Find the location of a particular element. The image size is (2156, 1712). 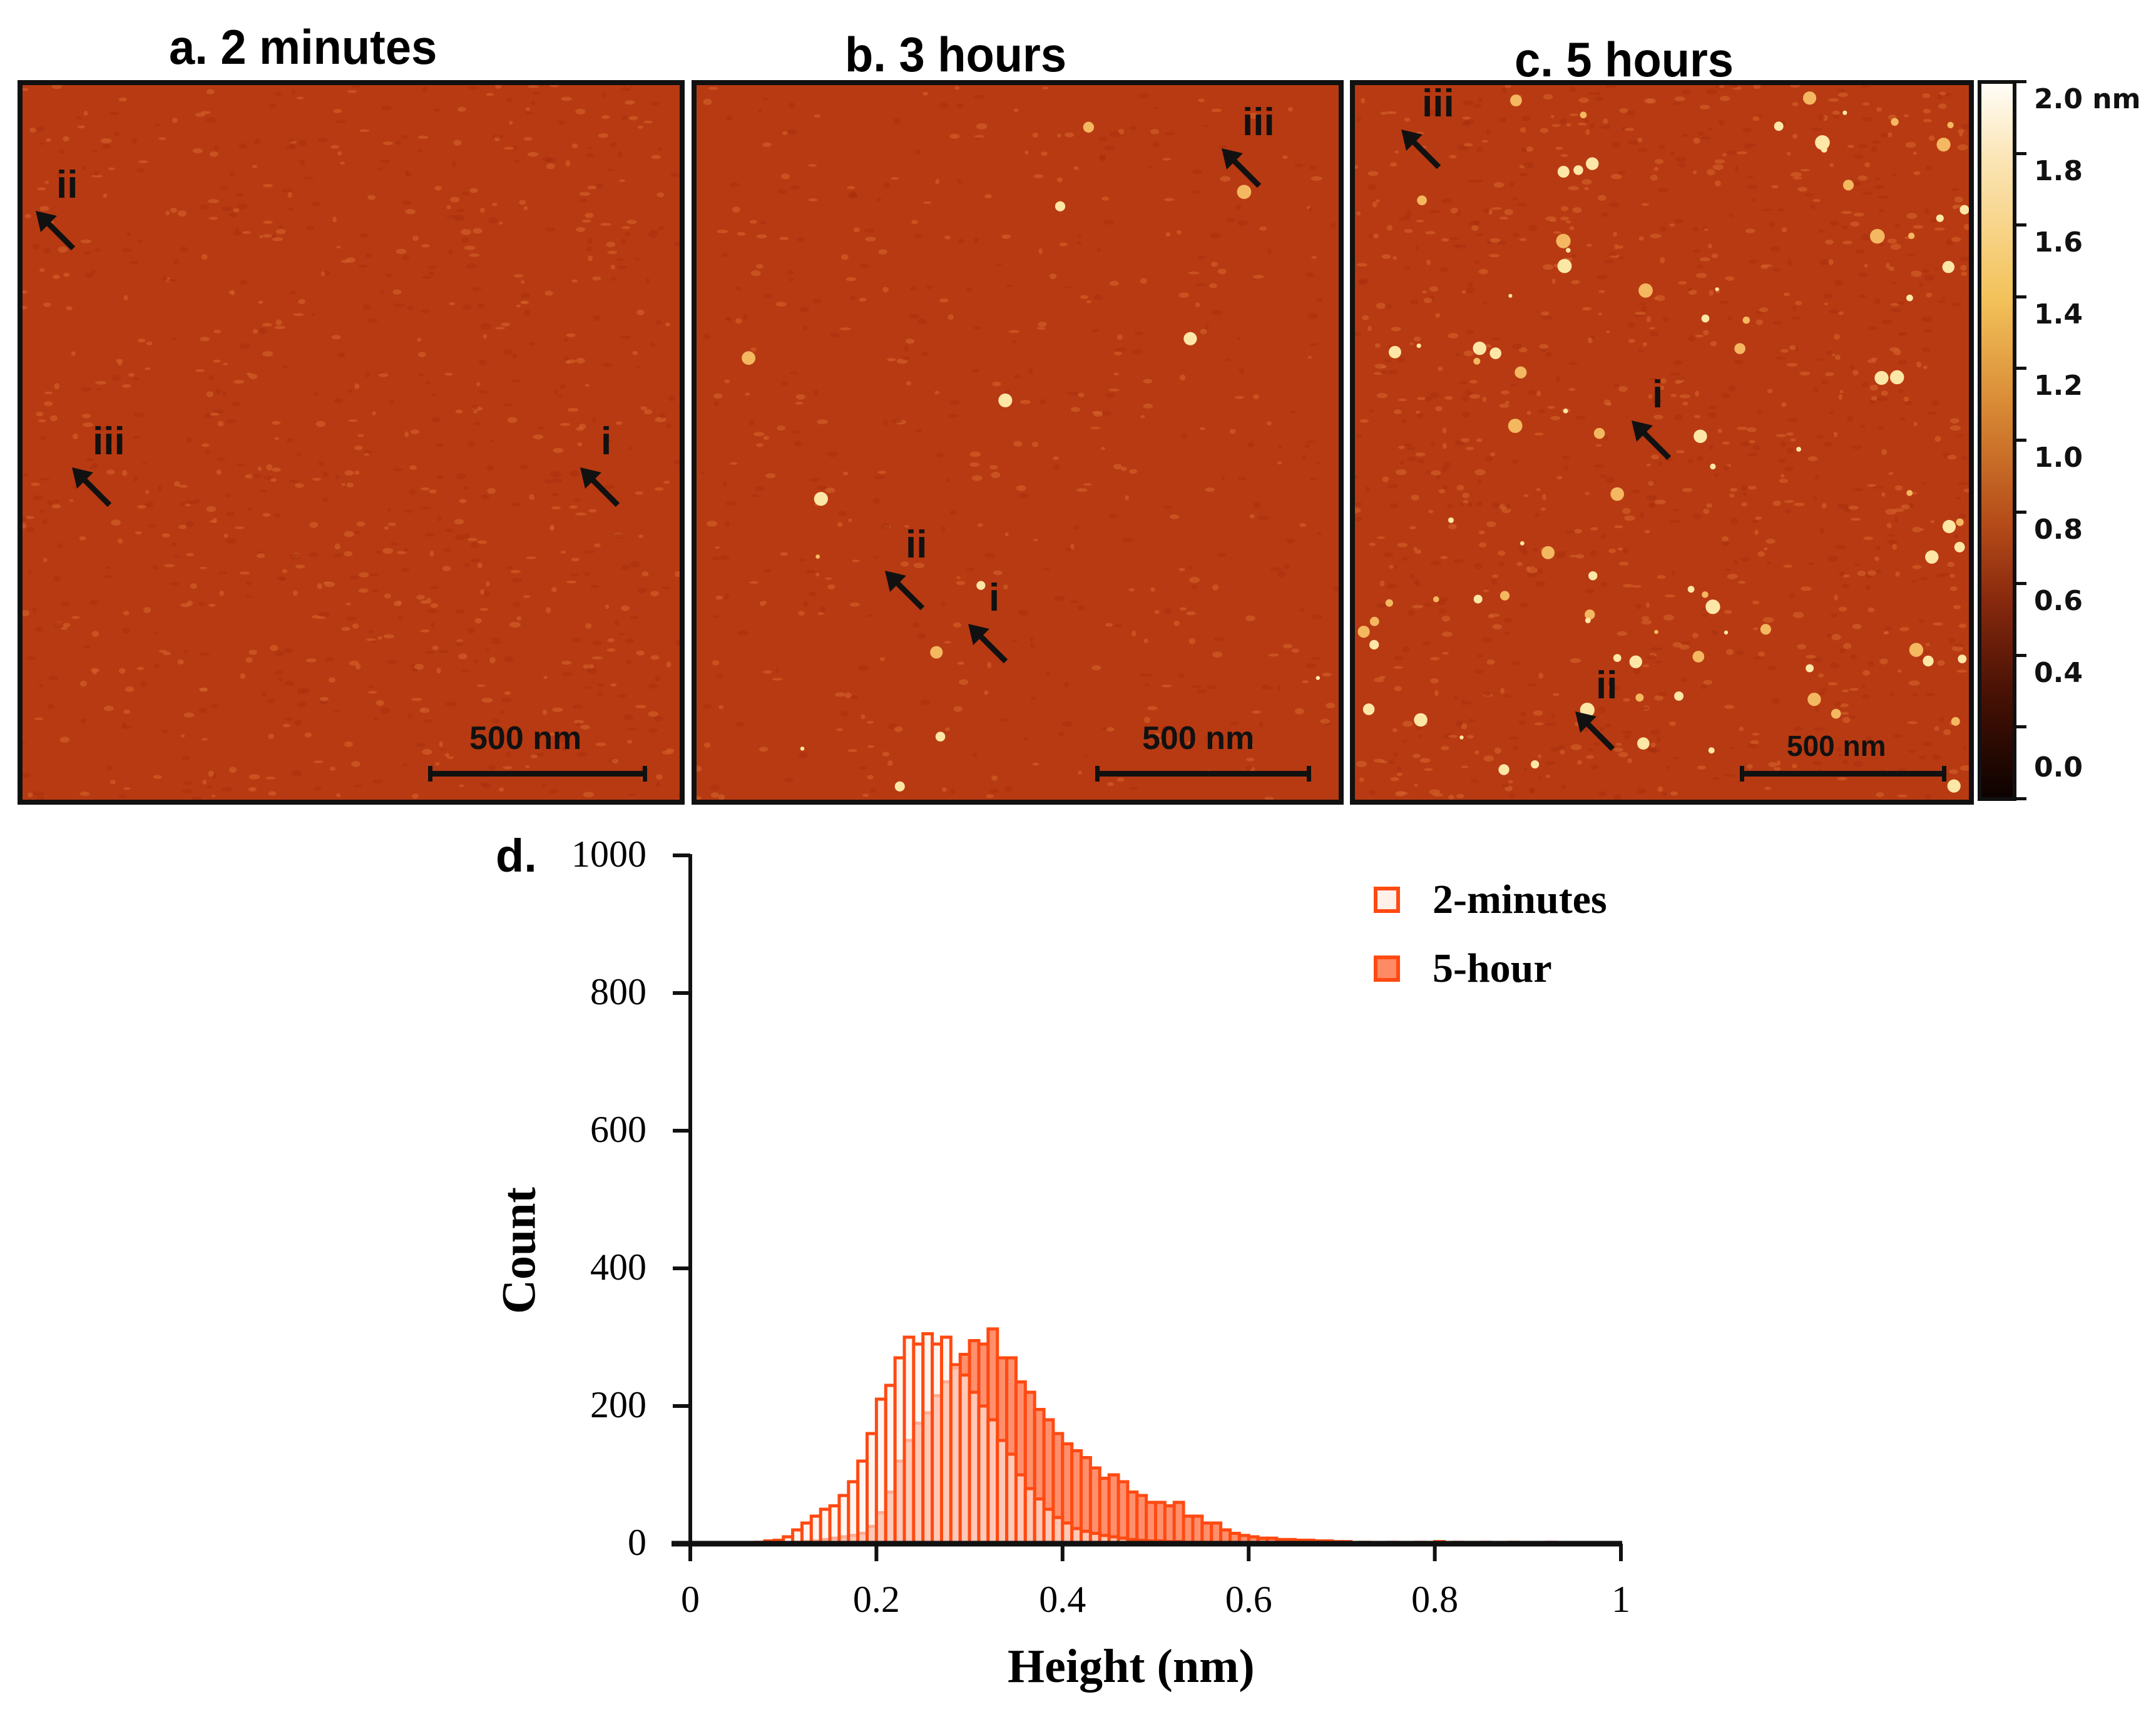

afm-image-2-minutes is located at coordinates (351, 443).